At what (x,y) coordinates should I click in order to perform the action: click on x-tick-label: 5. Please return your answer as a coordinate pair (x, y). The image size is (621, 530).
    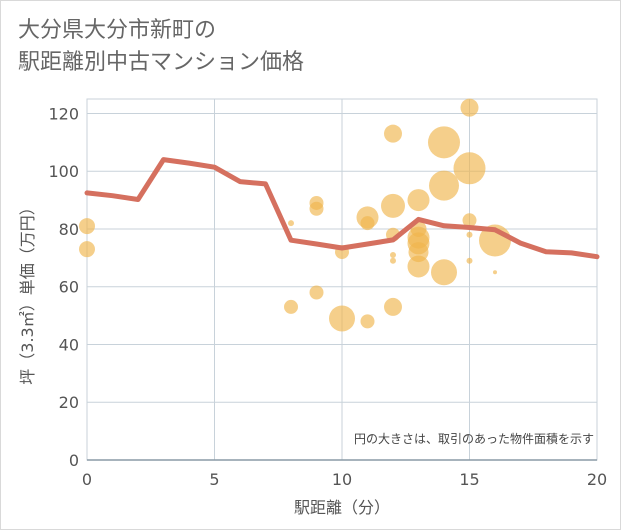
    Looking at the image, I should click on (214, 479).